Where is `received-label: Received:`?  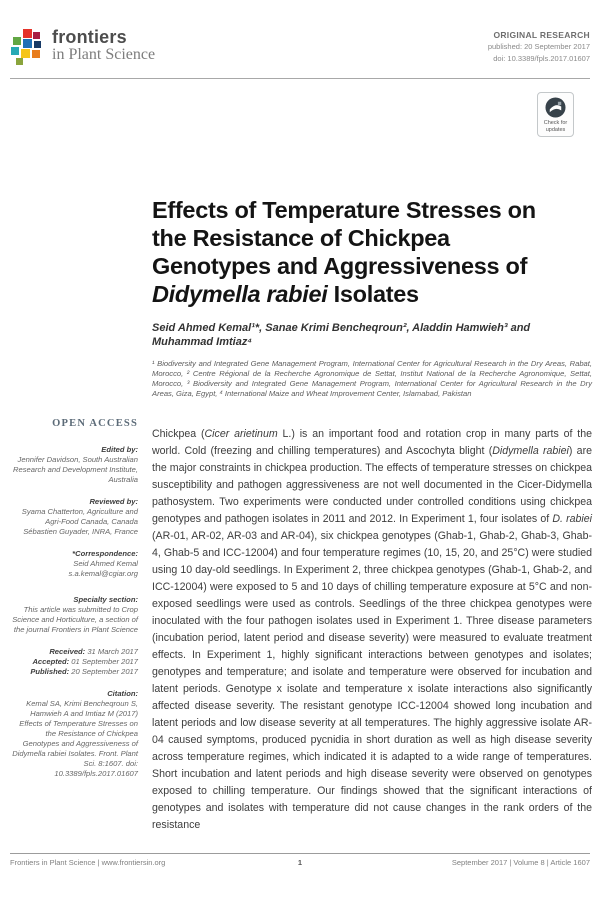 received-label: Received: is located at coordinates (67, 651).